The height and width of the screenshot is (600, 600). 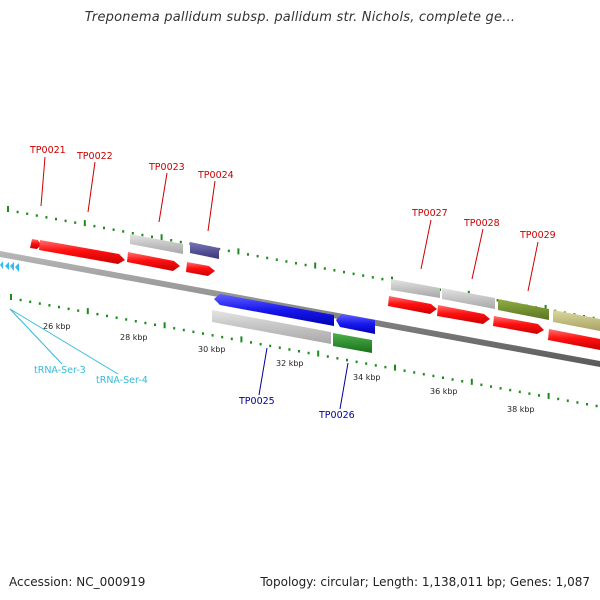 What do you see at coordinates (166, 167) in the screenshot?
I see `label-tp0023: TP0023` at bounding box center [166, 167].